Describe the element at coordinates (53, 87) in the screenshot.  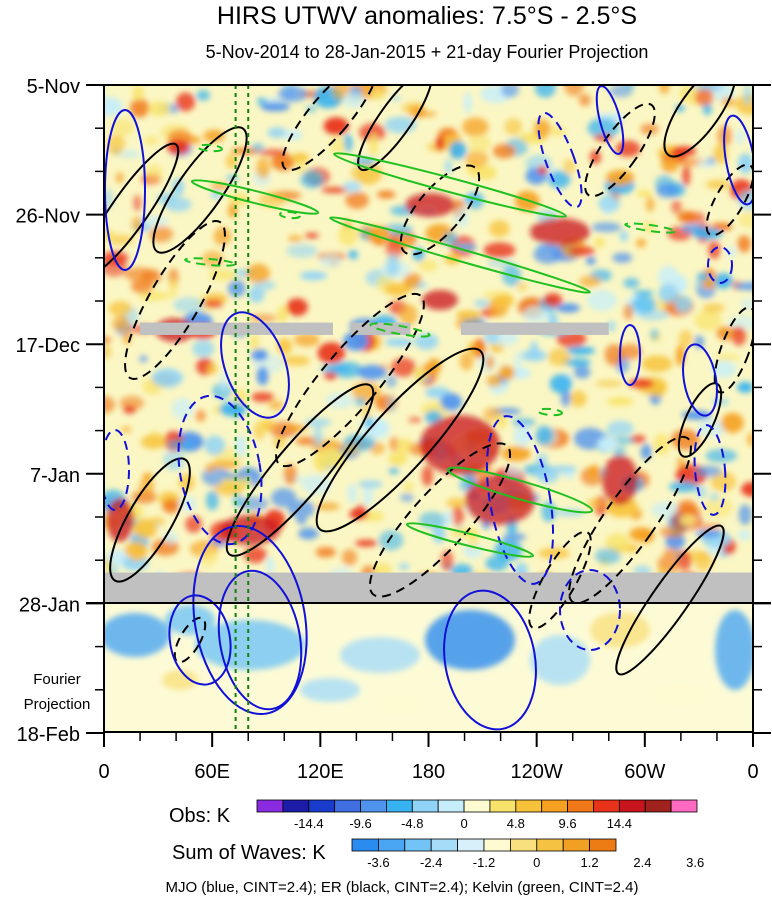
I see `y-tick-label: 5-Nov` at that location.